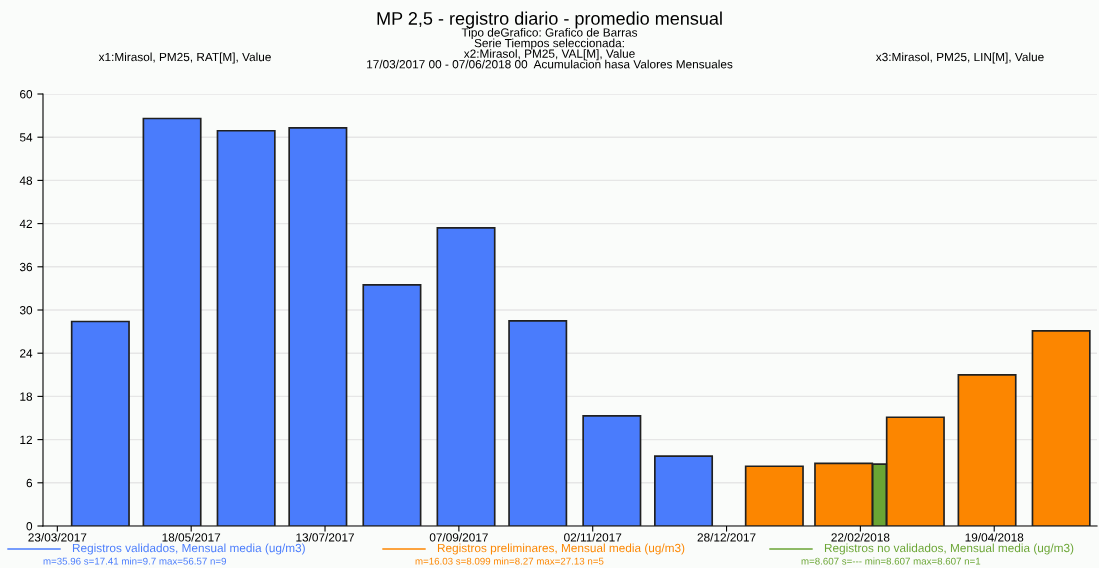 This screenshot has height=568, width=1099. Describe the element at coordinates (26, 180) in the screenshot. I see `y-tick-label: 48` at that location.